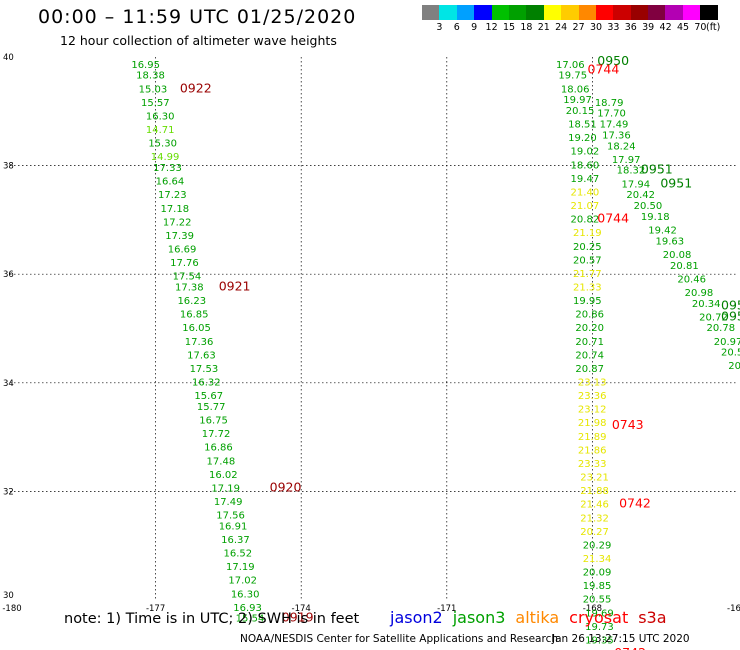 The width and height of the screenshot is (740, 650). What do you see at coordinates (589, 315) in the screenshot?
I see `swh-value: 20.86` at bounding box center [589, 315].